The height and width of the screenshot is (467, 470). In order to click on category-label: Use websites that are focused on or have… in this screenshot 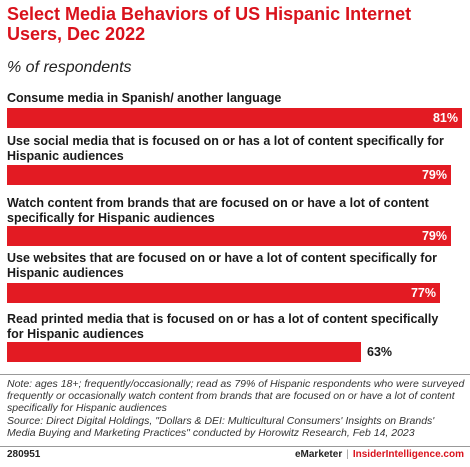, I will do `click(222, 265)`.